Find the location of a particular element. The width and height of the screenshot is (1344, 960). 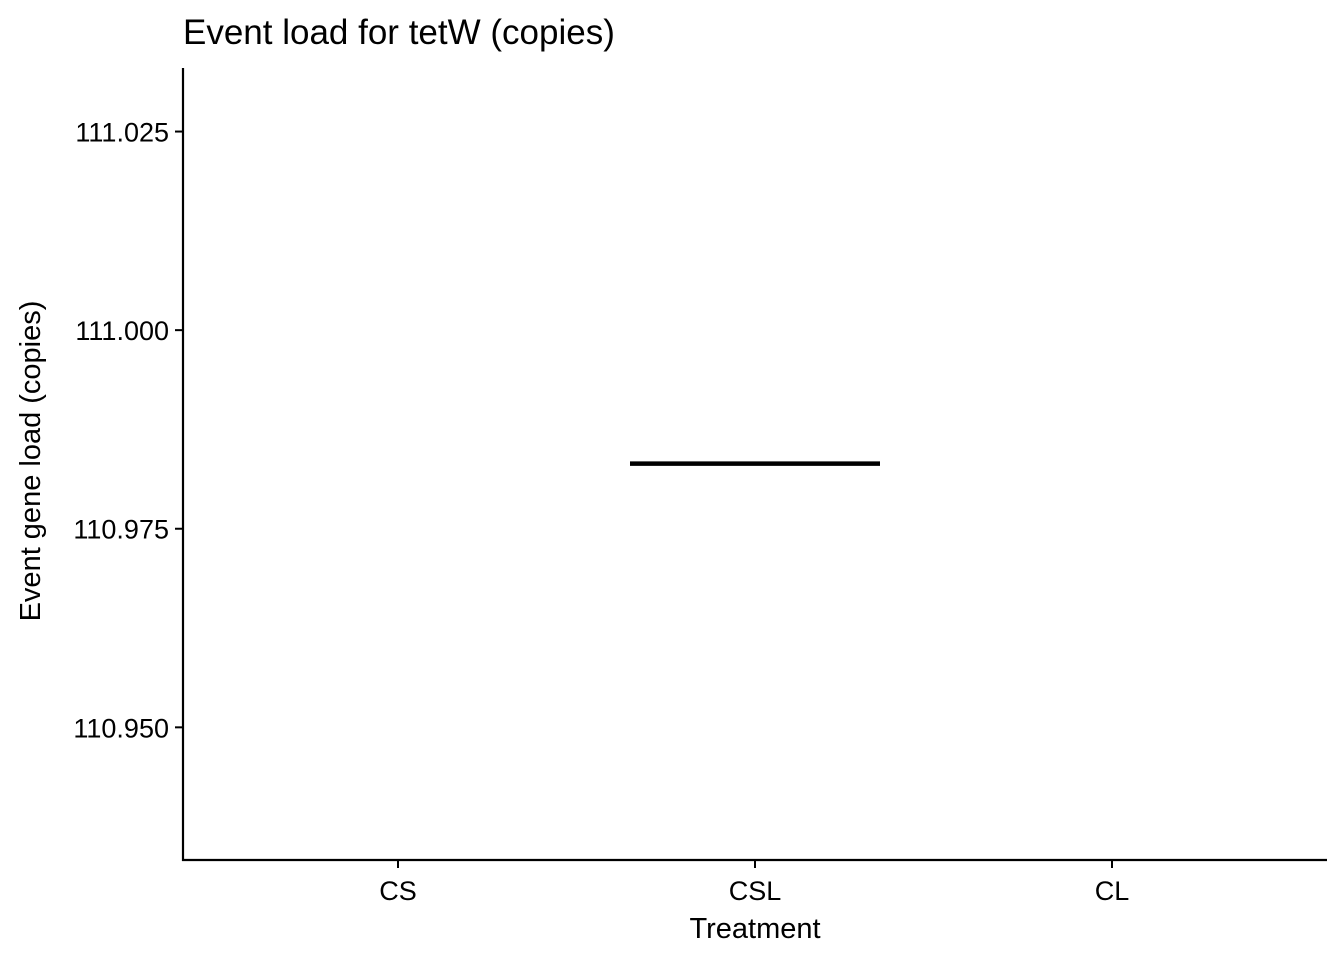

y-axis-label: Event gene load (copies) is located at coordinates (31, 461).